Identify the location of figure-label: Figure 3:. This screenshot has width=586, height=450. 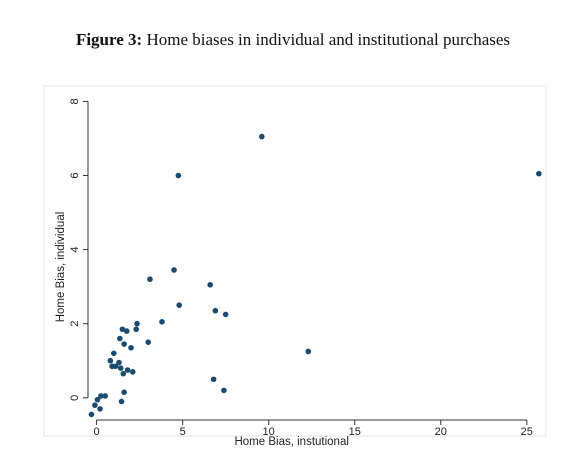
(109, 39).